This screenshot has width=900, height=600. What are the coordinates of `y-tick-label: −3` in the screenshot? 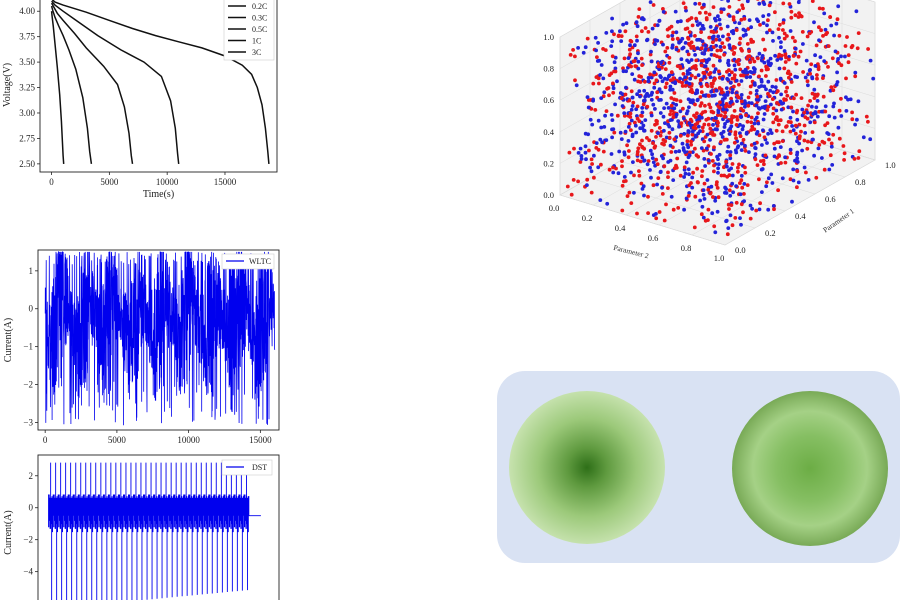 It's located at (28, 422).